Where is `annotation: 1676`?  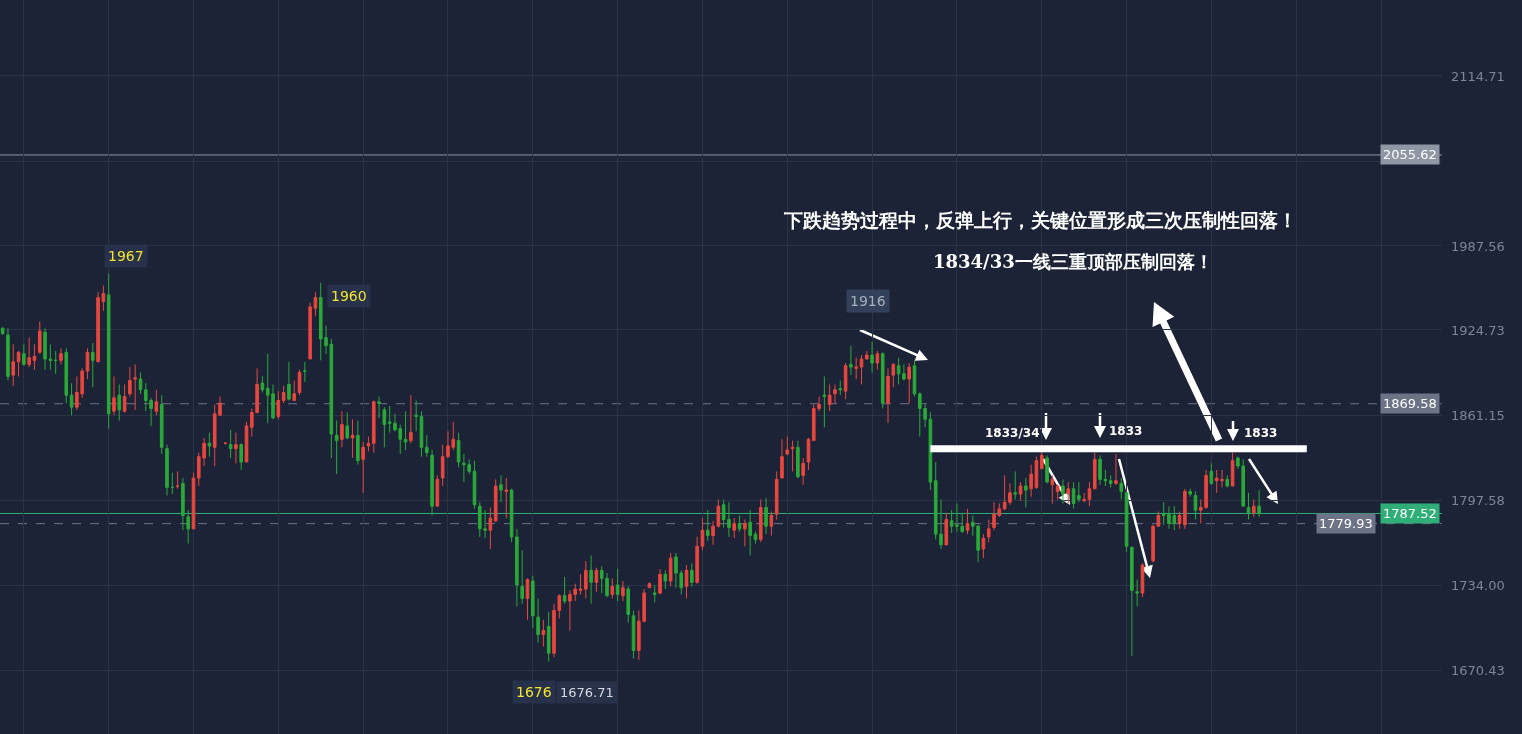
annotation: 1676 is located at coordinates (534, 692).